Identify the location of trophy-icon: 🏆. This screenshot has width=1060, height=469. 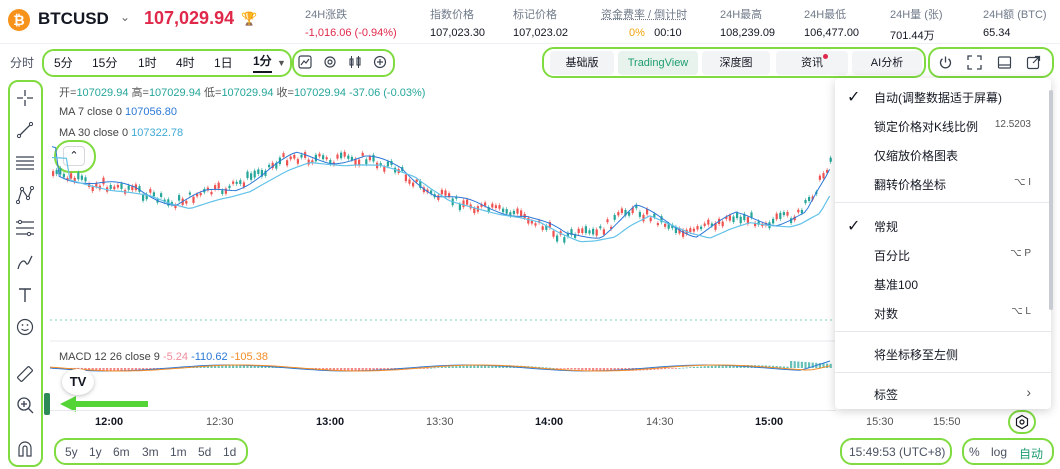
(249, 18).